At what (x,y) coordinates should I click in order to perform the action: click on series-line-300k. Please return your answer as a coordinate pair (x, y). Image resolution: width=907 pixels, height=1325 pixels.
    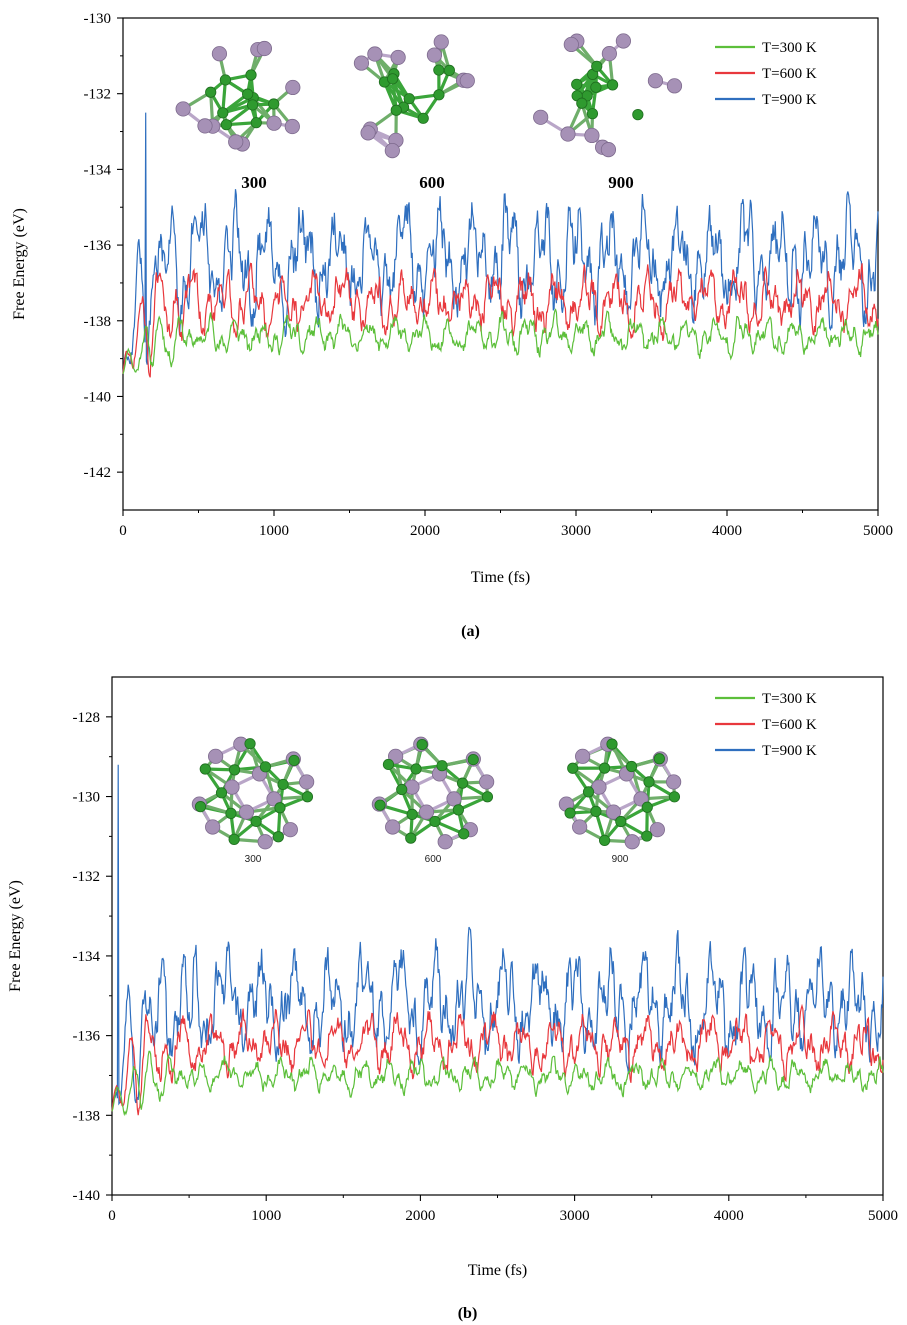
    Looking at the image, I should click on (497, 1083).